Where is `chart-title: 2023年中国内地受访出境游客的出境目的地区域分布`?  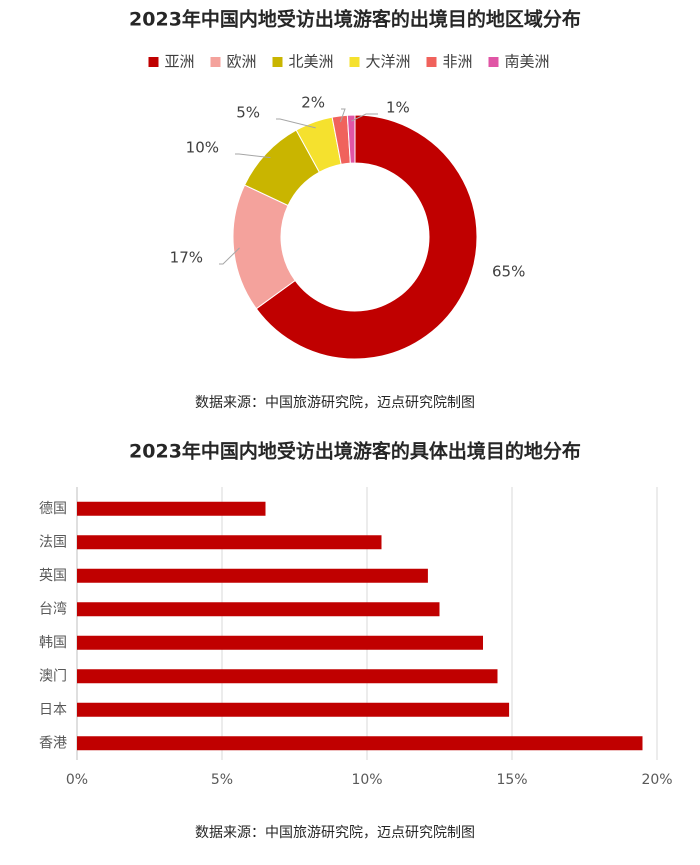 chart-title: 2023年中国内地受访出境游客的出境目的地区域分布 is located at coordinates (355, 19).